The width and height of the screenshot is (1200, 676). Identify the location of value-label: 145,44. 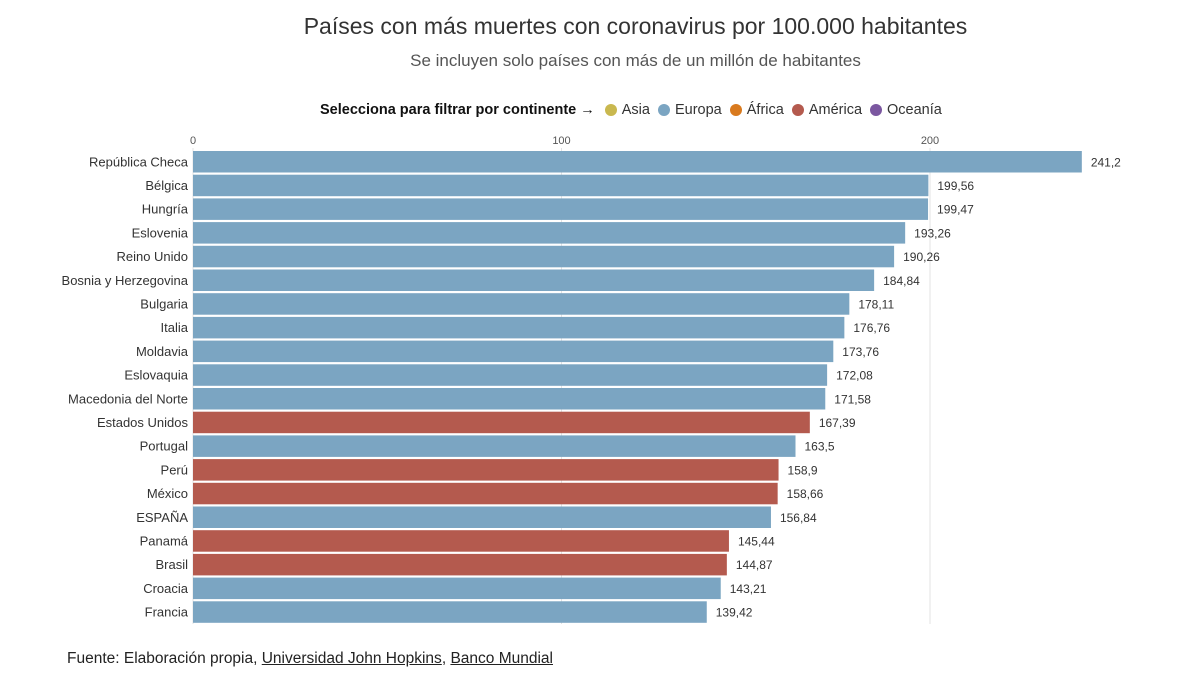
(756, 541).